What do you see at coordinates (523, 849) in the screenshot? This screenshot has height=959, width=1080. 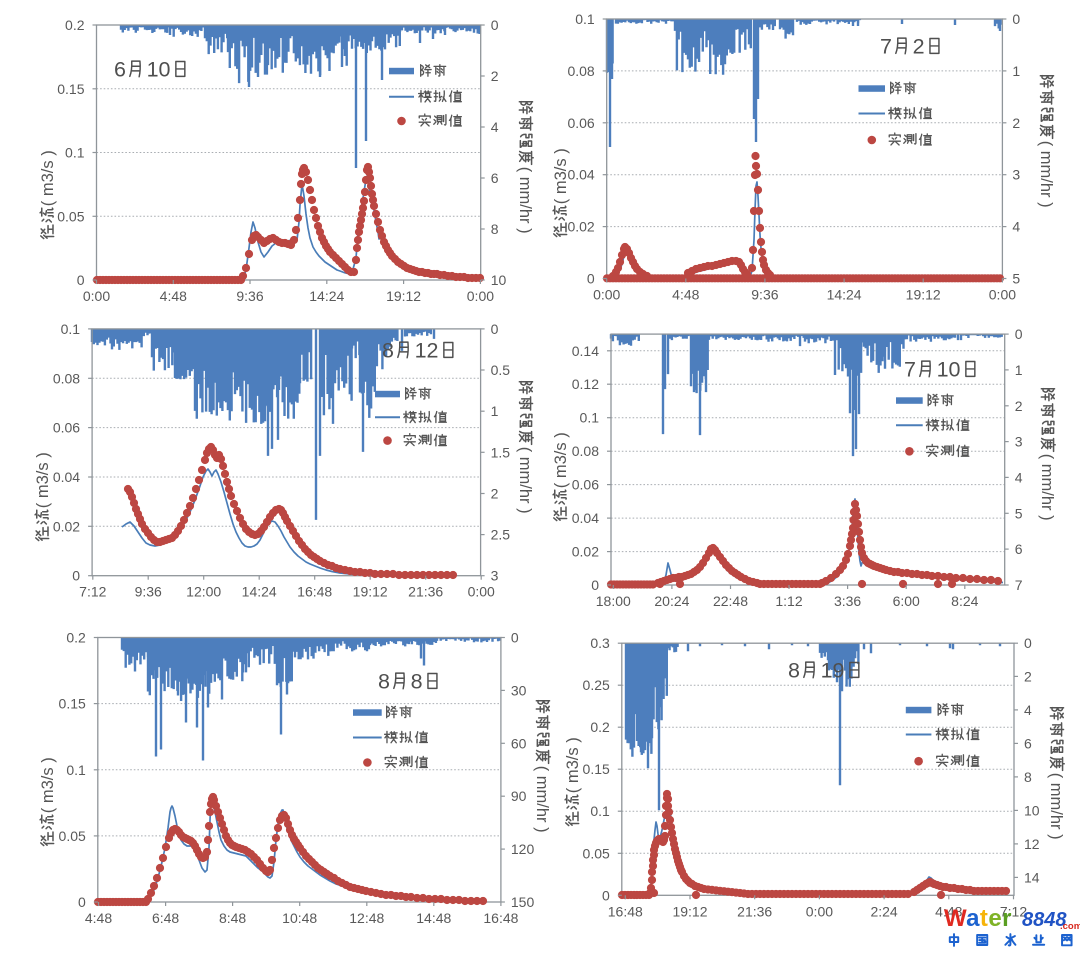 I see `svg-text: 120` at bounding box center [523, 849].